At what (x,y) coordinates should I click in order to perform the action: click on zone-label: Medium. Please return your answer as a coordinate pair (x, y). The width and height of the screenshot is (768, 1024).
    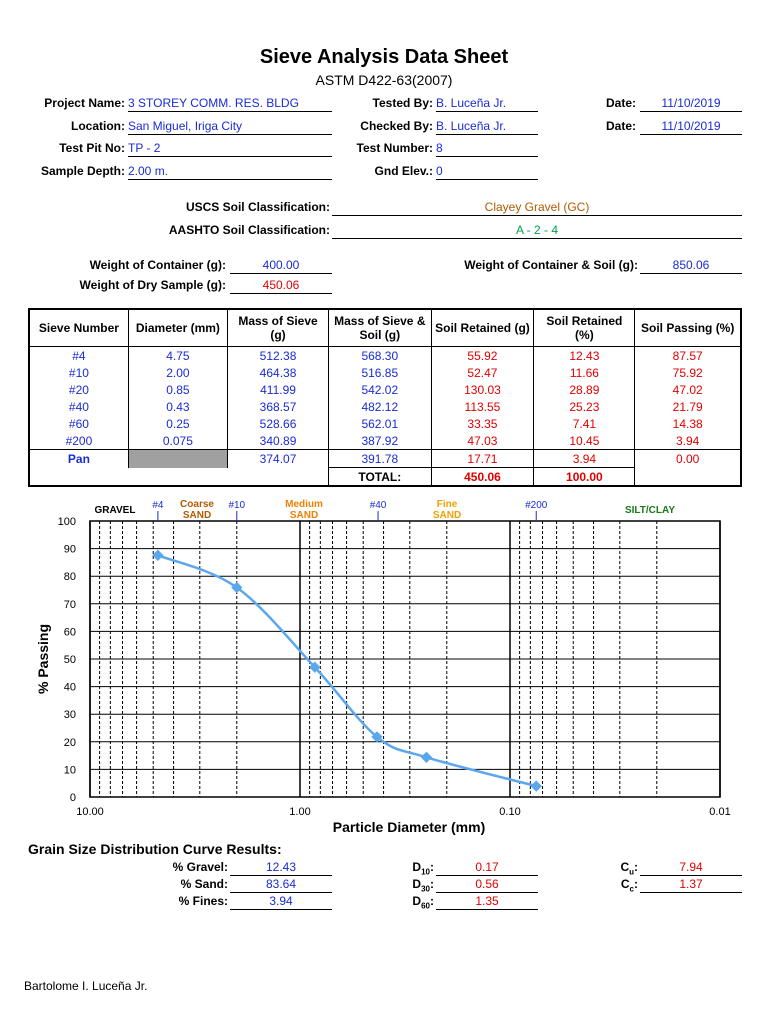
    Looking at the image, I should click on (304, 504).